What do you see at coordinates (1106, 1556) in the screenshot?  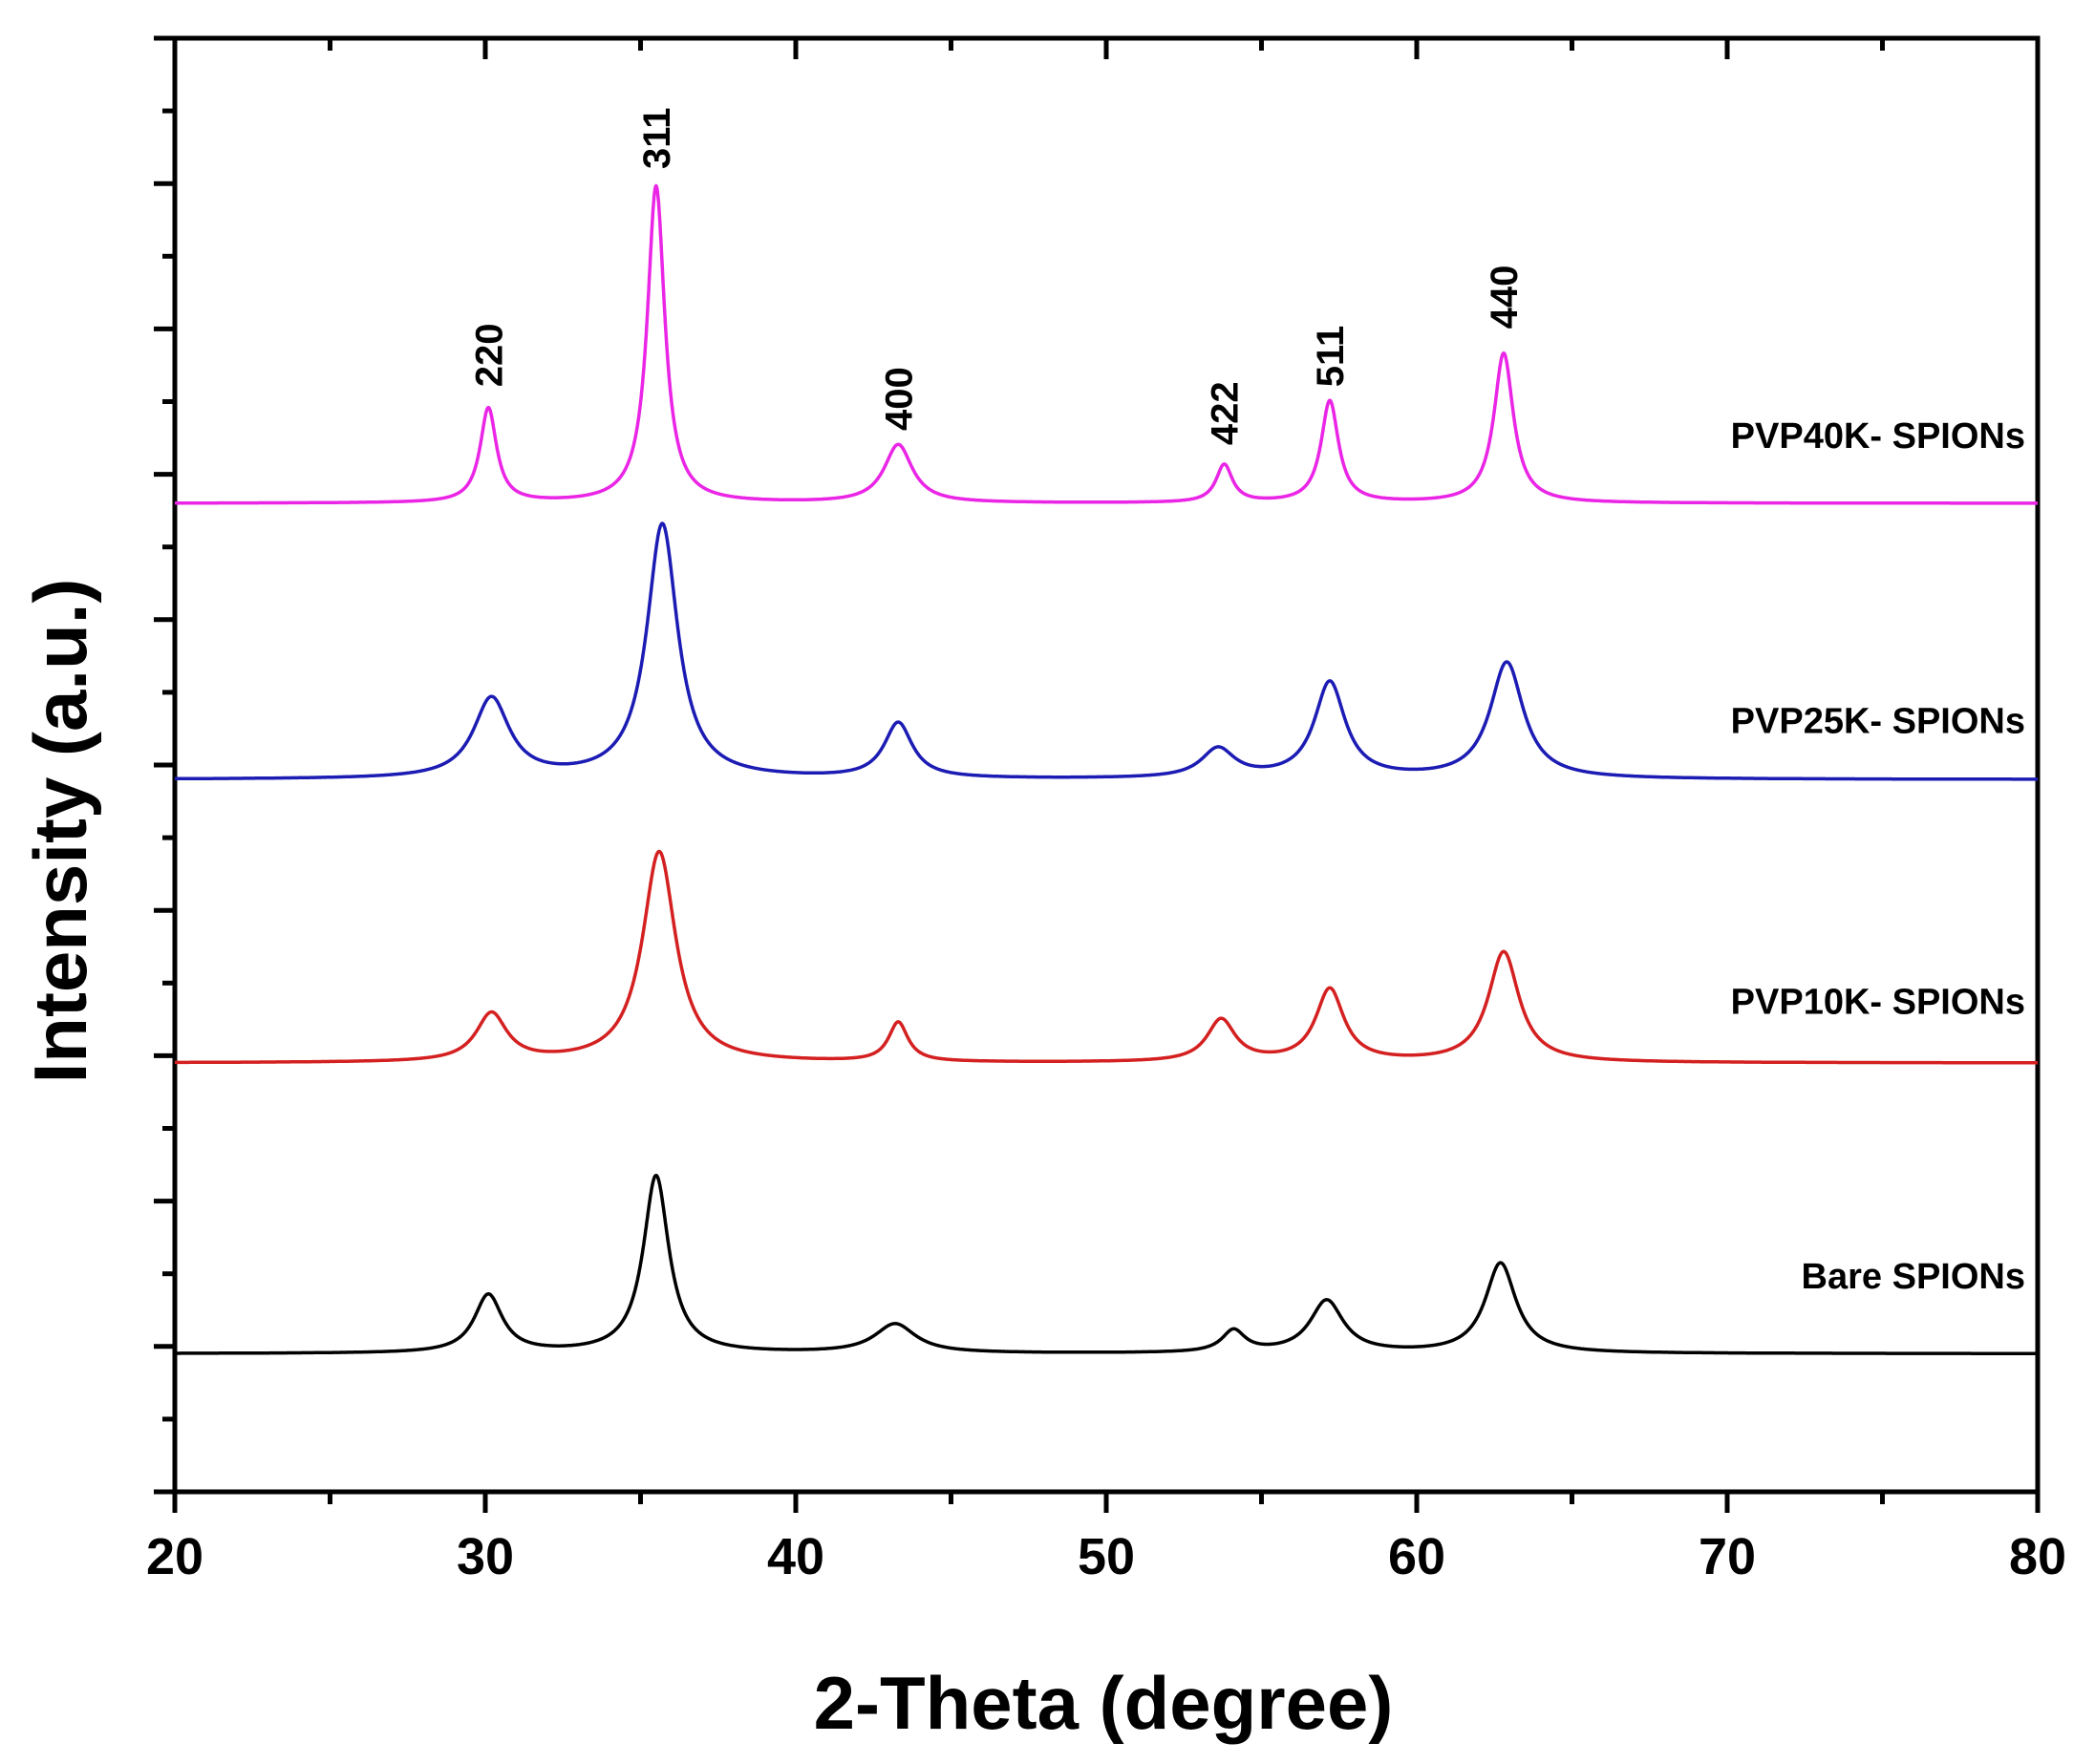 I see `x-tick-label: 50` at bounding box center [1106, 1556].